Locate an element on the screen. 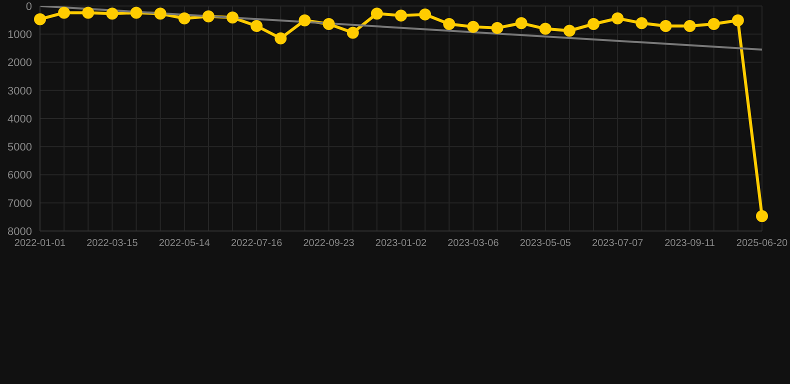 This screenshot has width=790, height=384. y-tick-label: 0 is located at coordinates (29, 6).